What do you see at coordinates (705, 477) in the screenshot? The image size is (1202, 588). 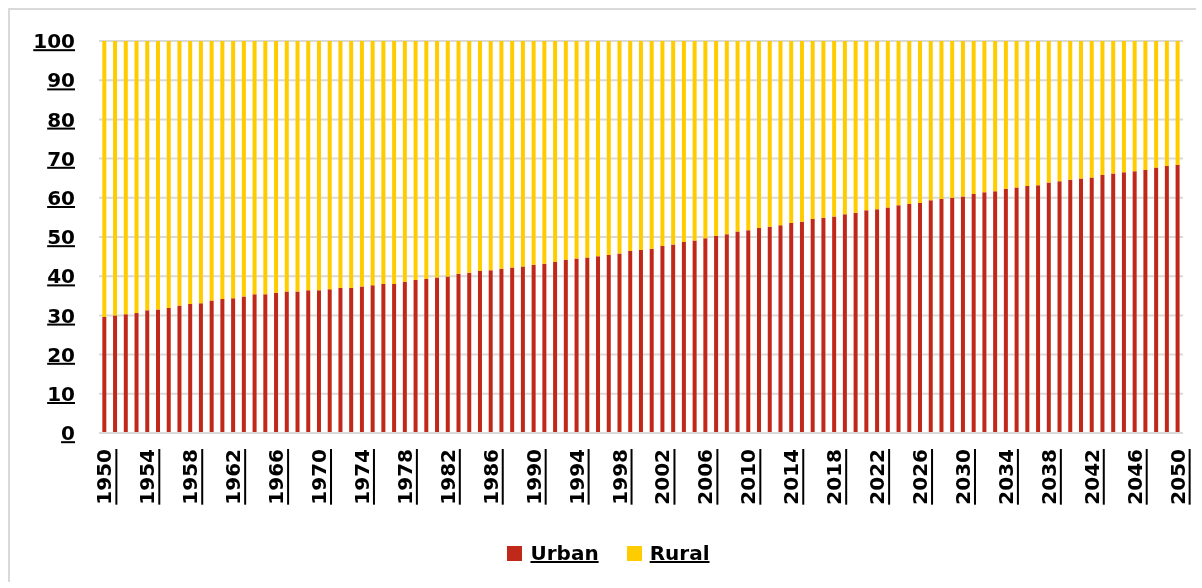 I see `x-tick-label: 2006` at bounding box center [705, 477].